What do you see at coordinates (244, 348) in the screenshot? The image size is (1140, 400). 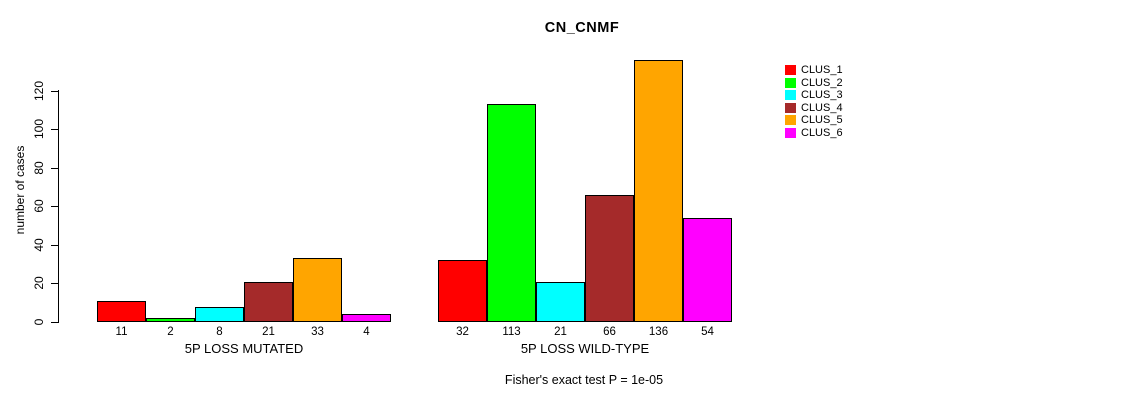 I see `group-label-mutated: 5P LOSS MUTATED` at bounding box center [244, 348].